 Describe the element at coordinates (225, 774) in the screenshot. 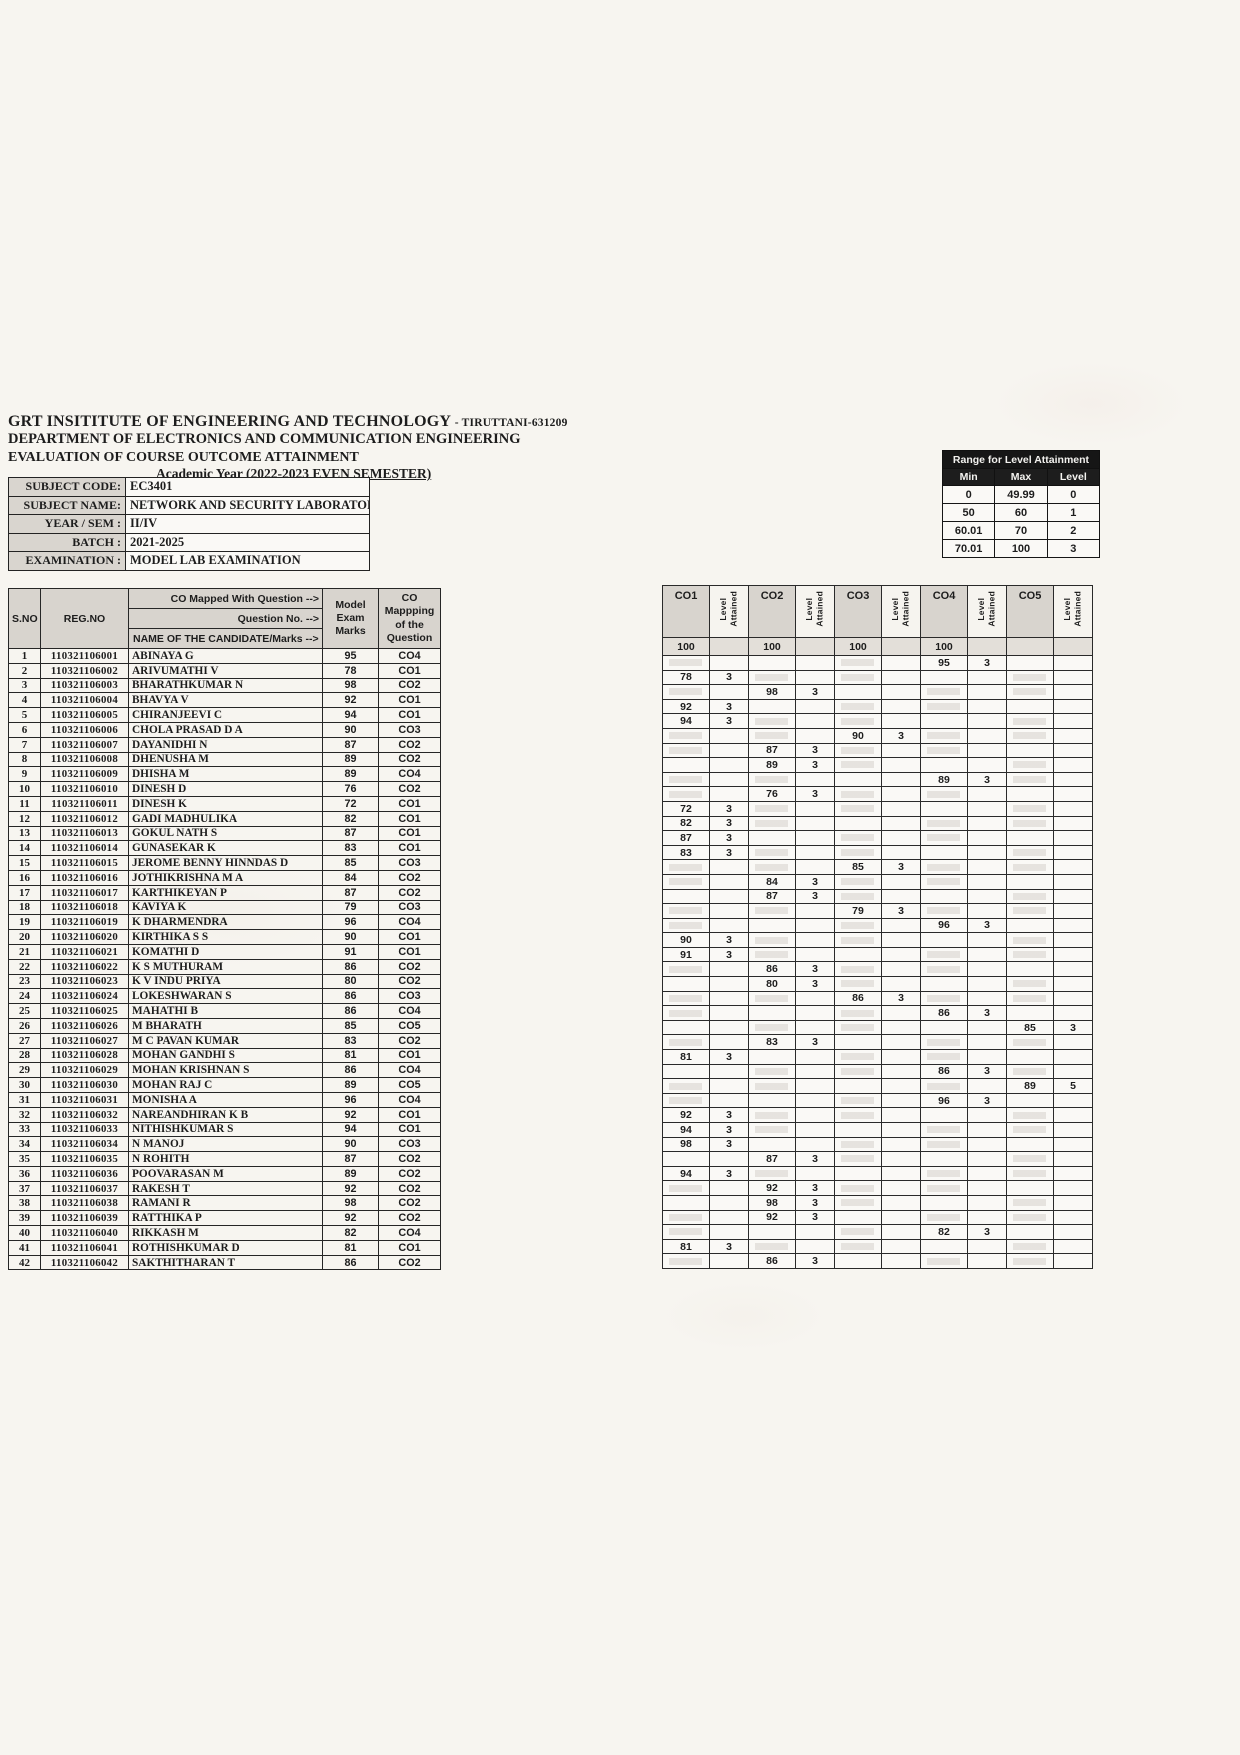

I see `name-cell: DHISHA M` at that location.